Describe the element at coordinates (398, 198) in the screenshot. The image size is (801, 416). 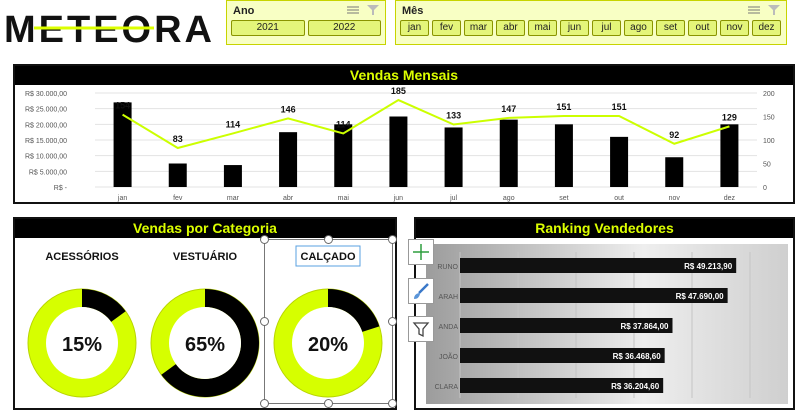
I see `x-tick-label: jun` at that location.